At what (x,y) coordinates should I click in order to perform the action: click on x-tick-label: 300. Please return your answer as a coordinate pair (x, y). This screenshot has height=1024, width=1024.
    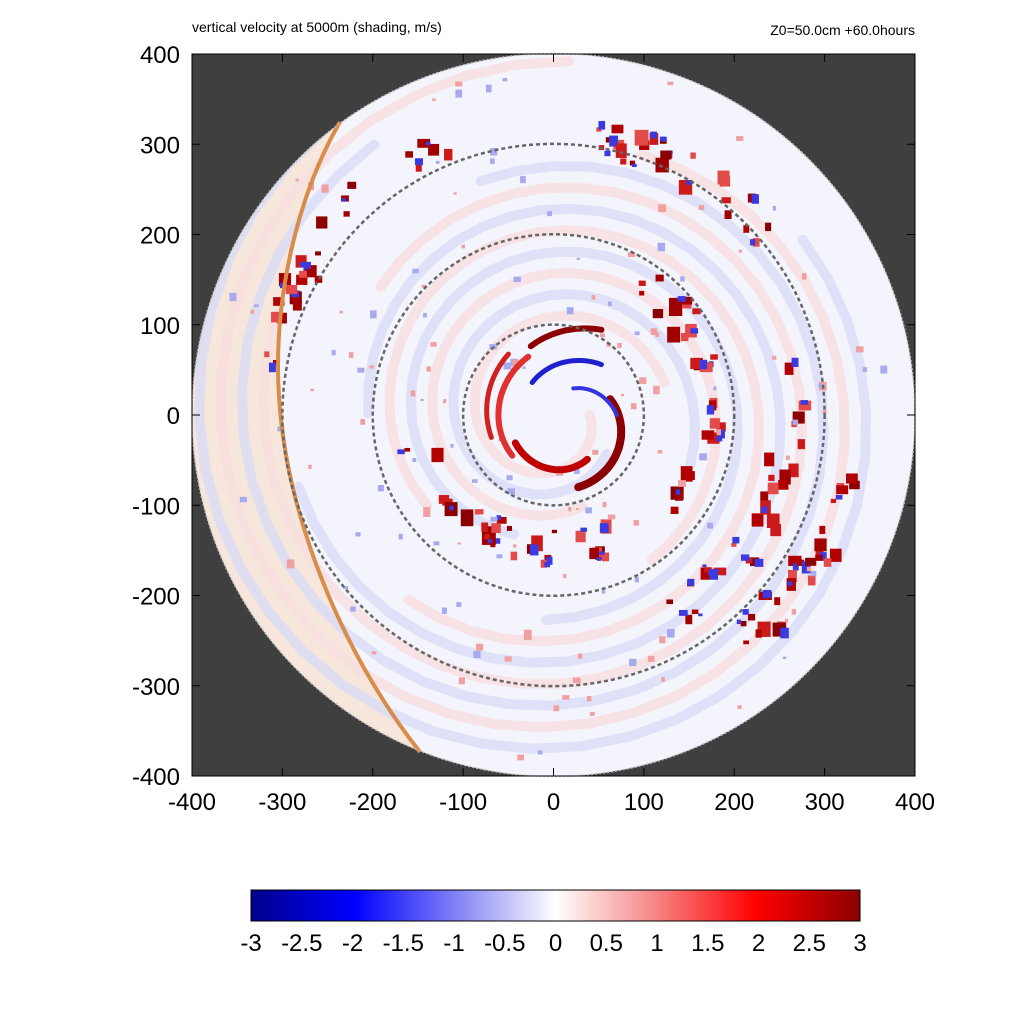
    Looking at the image, I should click on (825, 802).